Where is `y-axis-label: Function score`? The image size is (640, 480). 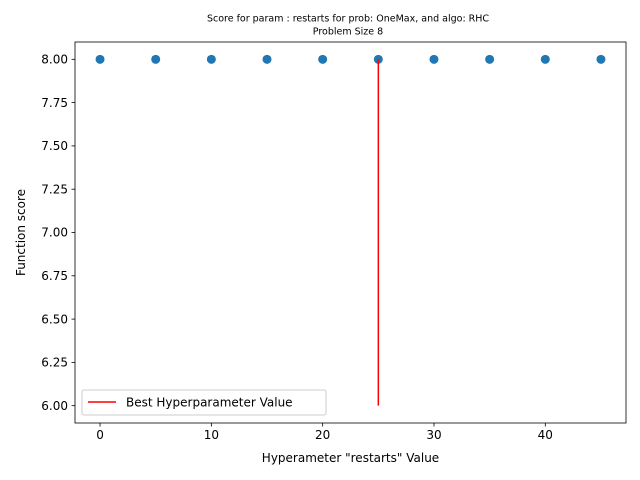
y-axis-label: Function score is located at coordinates (21, 232).